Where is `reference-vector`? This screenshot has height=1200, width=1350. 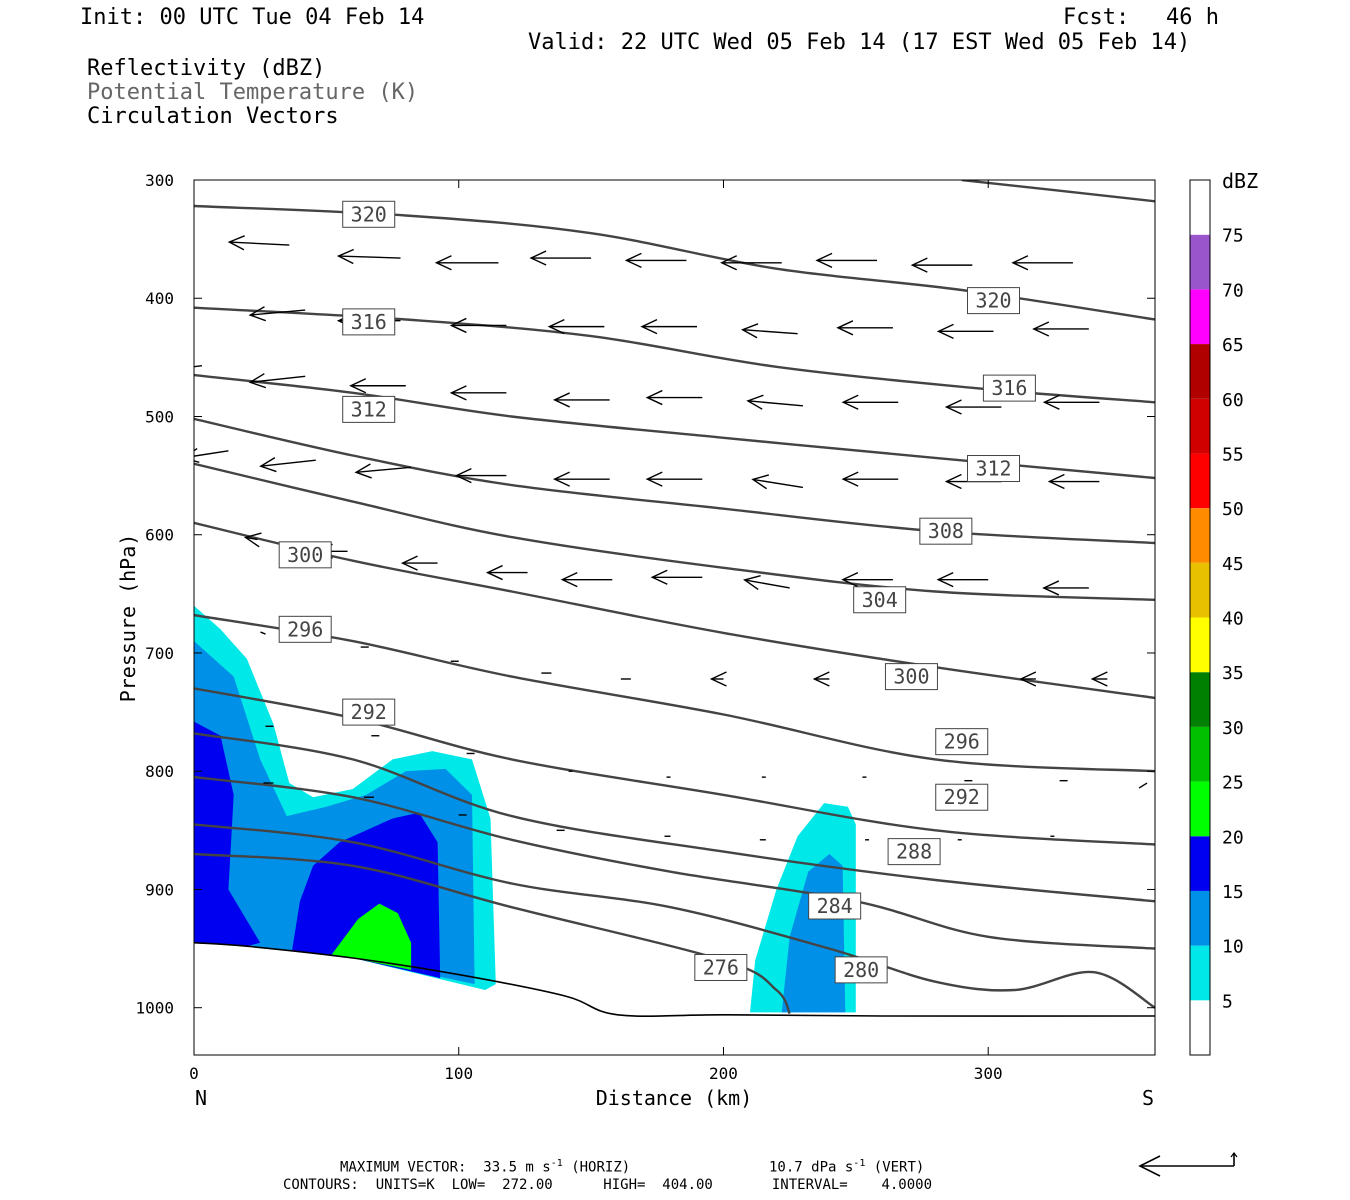 reference-vector is located at coordinates (1188, 1164).